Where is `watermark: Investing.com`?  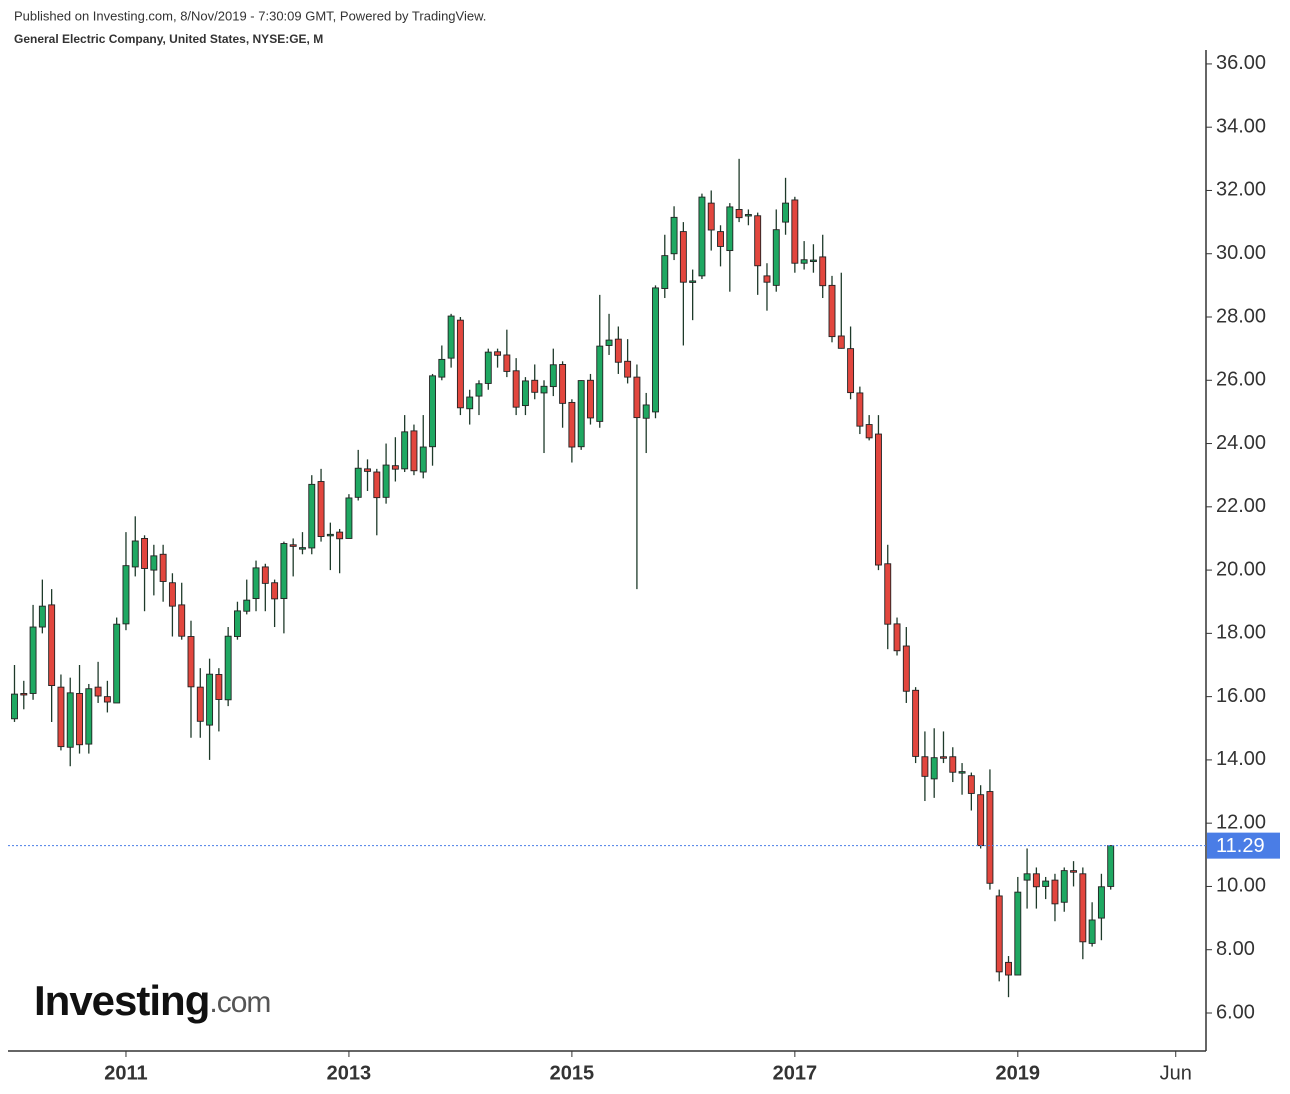
watermark: Investing.com is located at coordinates (152, 1000).